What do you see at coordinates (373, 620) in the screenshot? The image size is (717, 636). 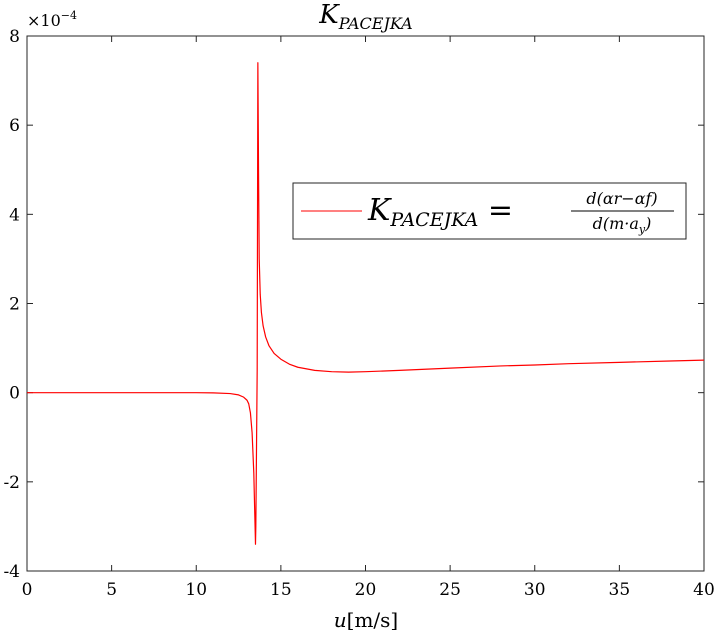 I see `x-axis-label-unit: [m/s]` at bounding box center [373, 620].